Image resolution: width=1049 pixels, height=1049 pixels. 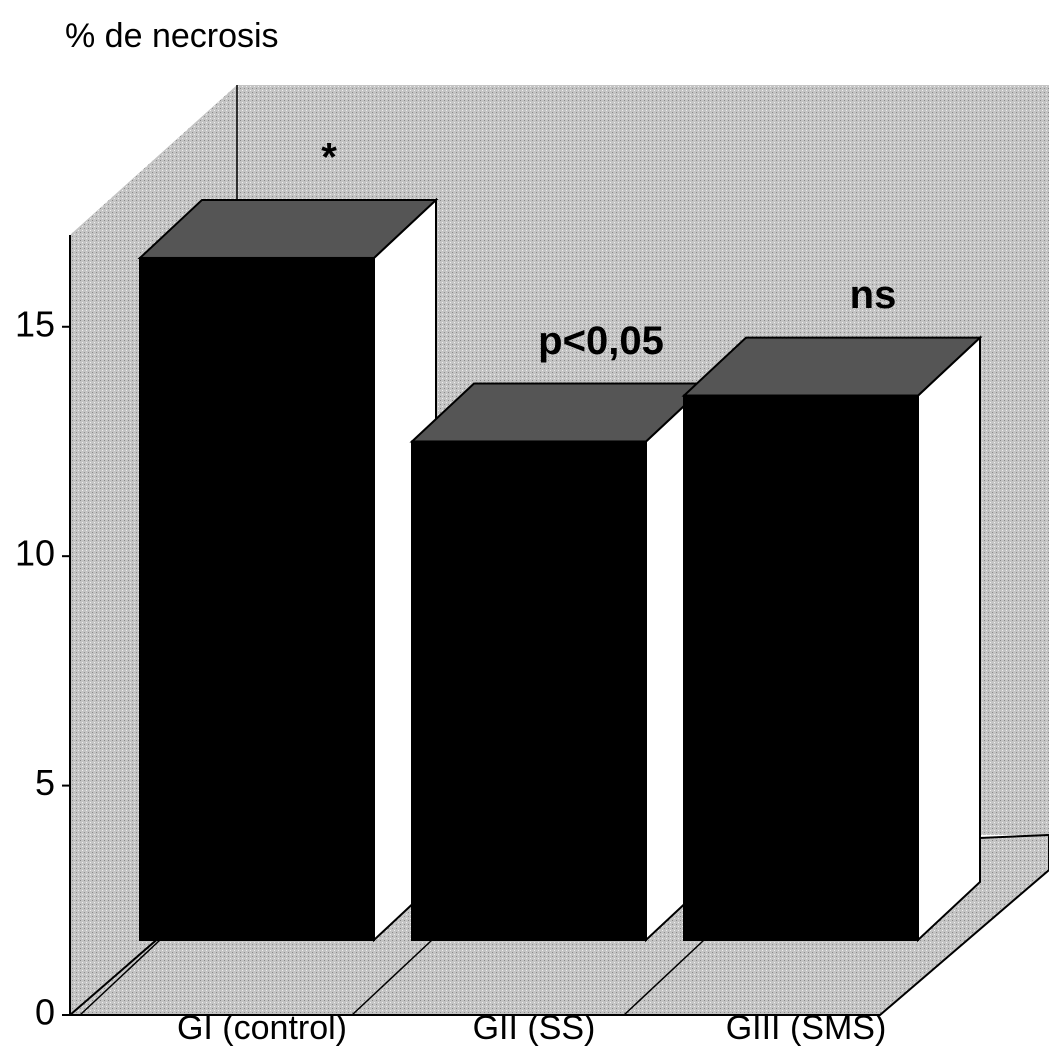 I want to click on y-tick-label: 10, so click(x=35, y=553).